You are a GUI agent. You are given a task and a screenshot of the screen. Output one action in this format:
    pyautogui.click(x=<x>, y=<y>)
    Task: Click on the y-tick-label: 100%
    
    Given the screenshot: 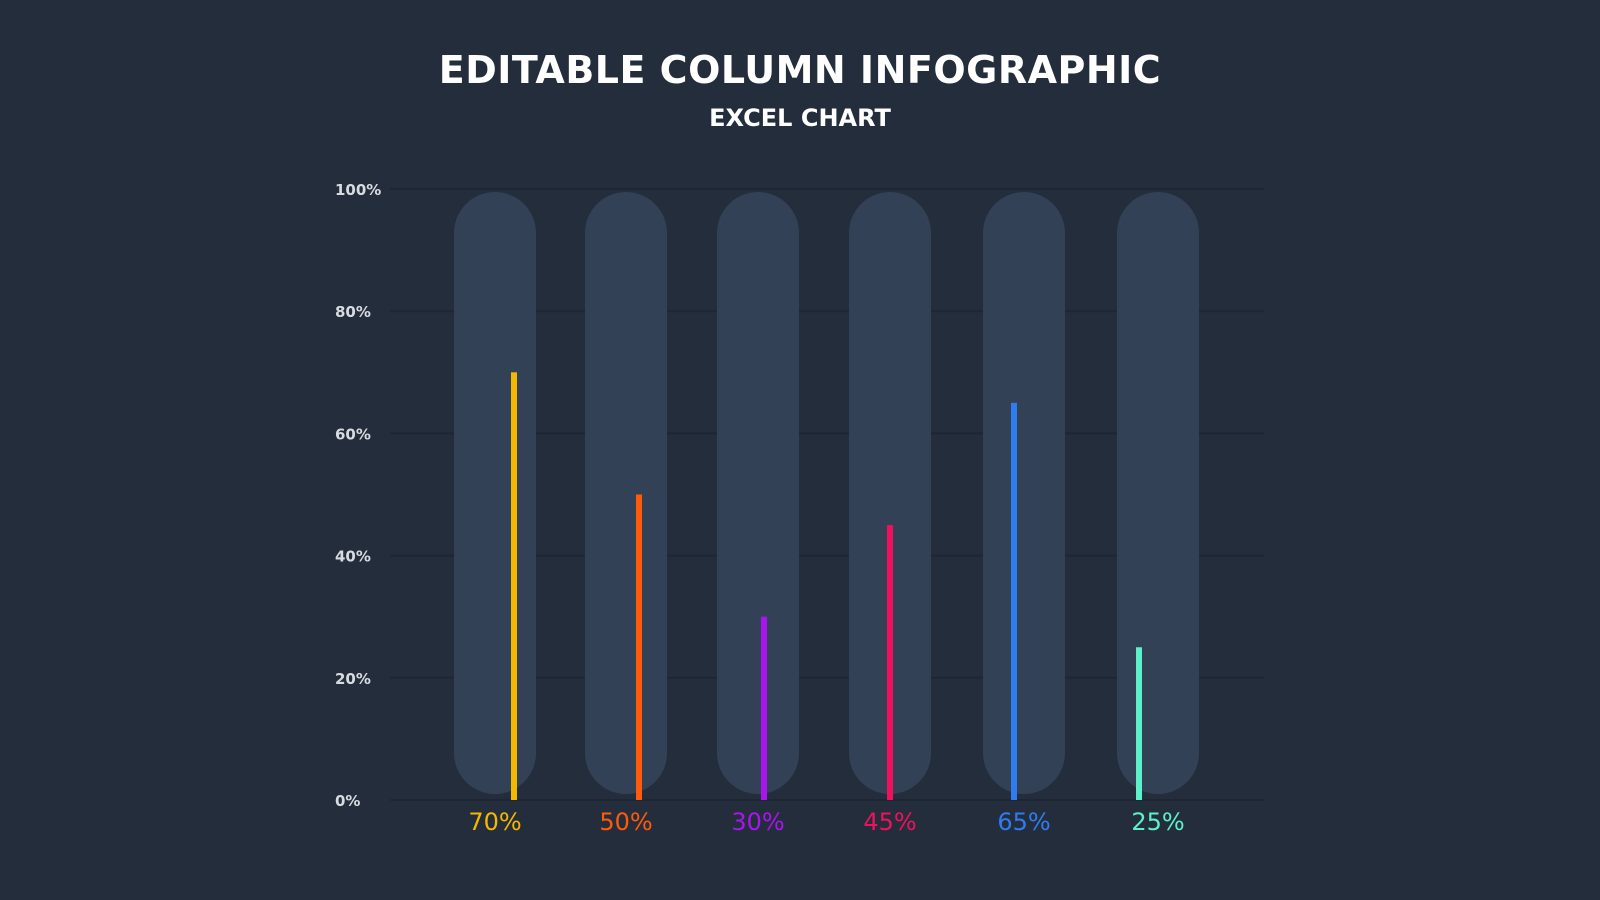 What is the action you would take?
    pyautogui.click(x=358, y=190)
    